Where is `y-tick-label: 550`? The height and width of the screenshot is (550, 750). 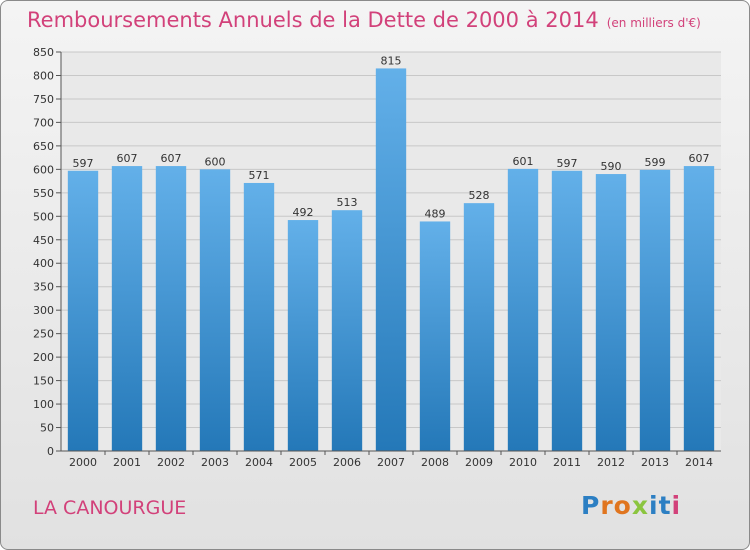
y-tick-label: 550 is located at coordinates (43, 193).